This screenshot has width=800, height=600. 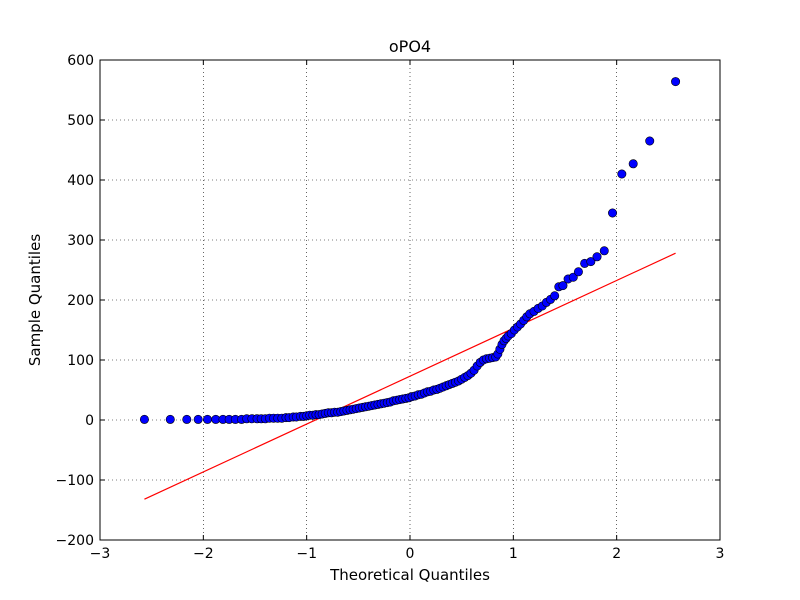 I want to click on chart-title: oPO4, so click(x=410, y=46).